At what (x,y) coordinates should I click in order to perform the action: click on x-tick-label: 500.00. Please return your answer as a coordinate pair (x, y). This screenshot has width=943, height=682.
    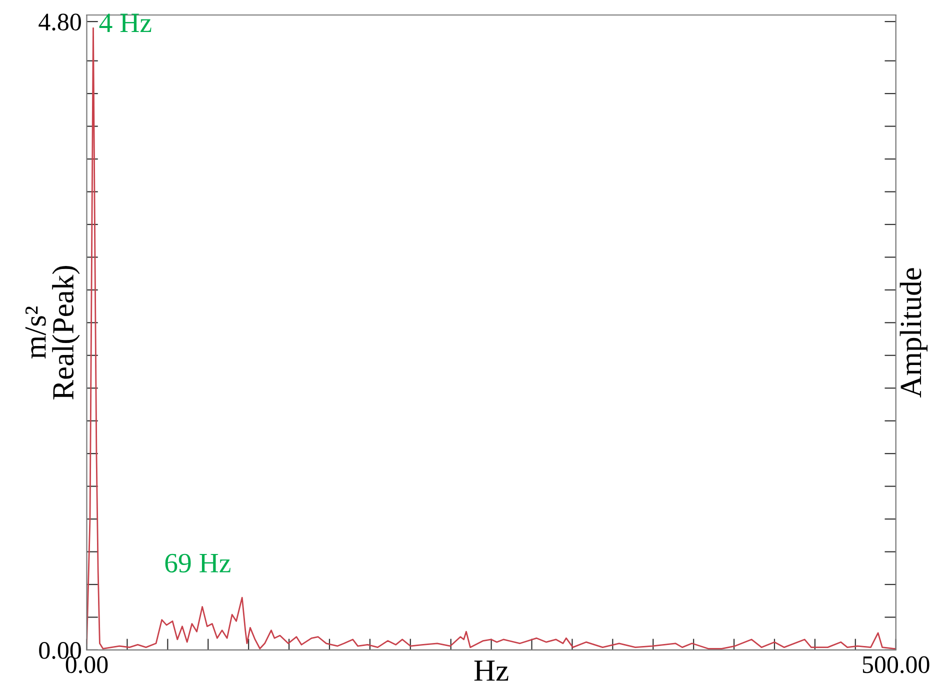
    Looking at the image, I should click on (896, 665).